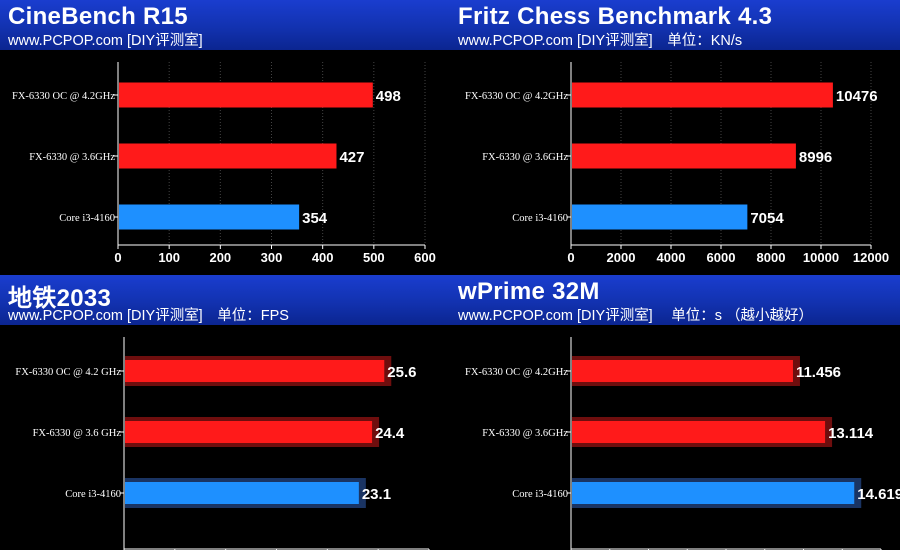 The height and width of the screenshot is (550, 900). Describe the element at coordinates (98, 16) in the screenshot. I see `chart-title: CineBench R15` at that location.